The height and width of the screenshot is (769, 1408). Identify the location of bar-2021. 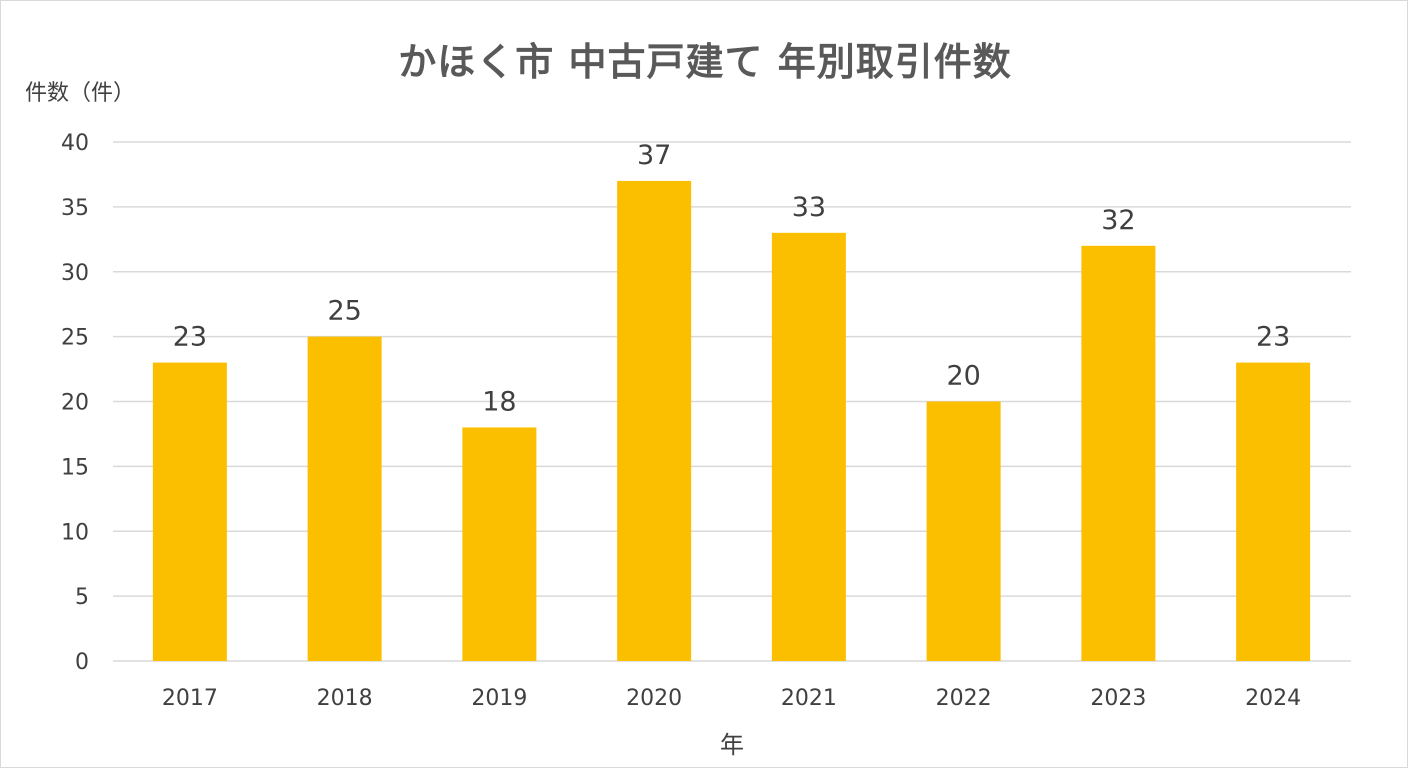
(808, 446).